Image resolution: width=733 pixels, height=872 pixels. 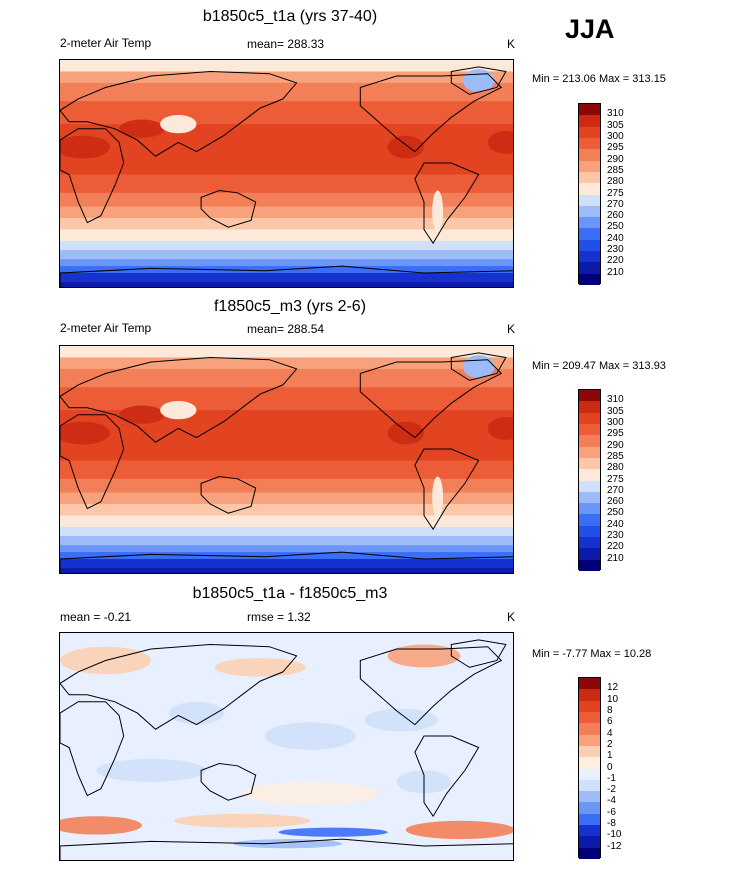 I want to click on colorbar-tick-label: 295, so click(x=615, y=434).